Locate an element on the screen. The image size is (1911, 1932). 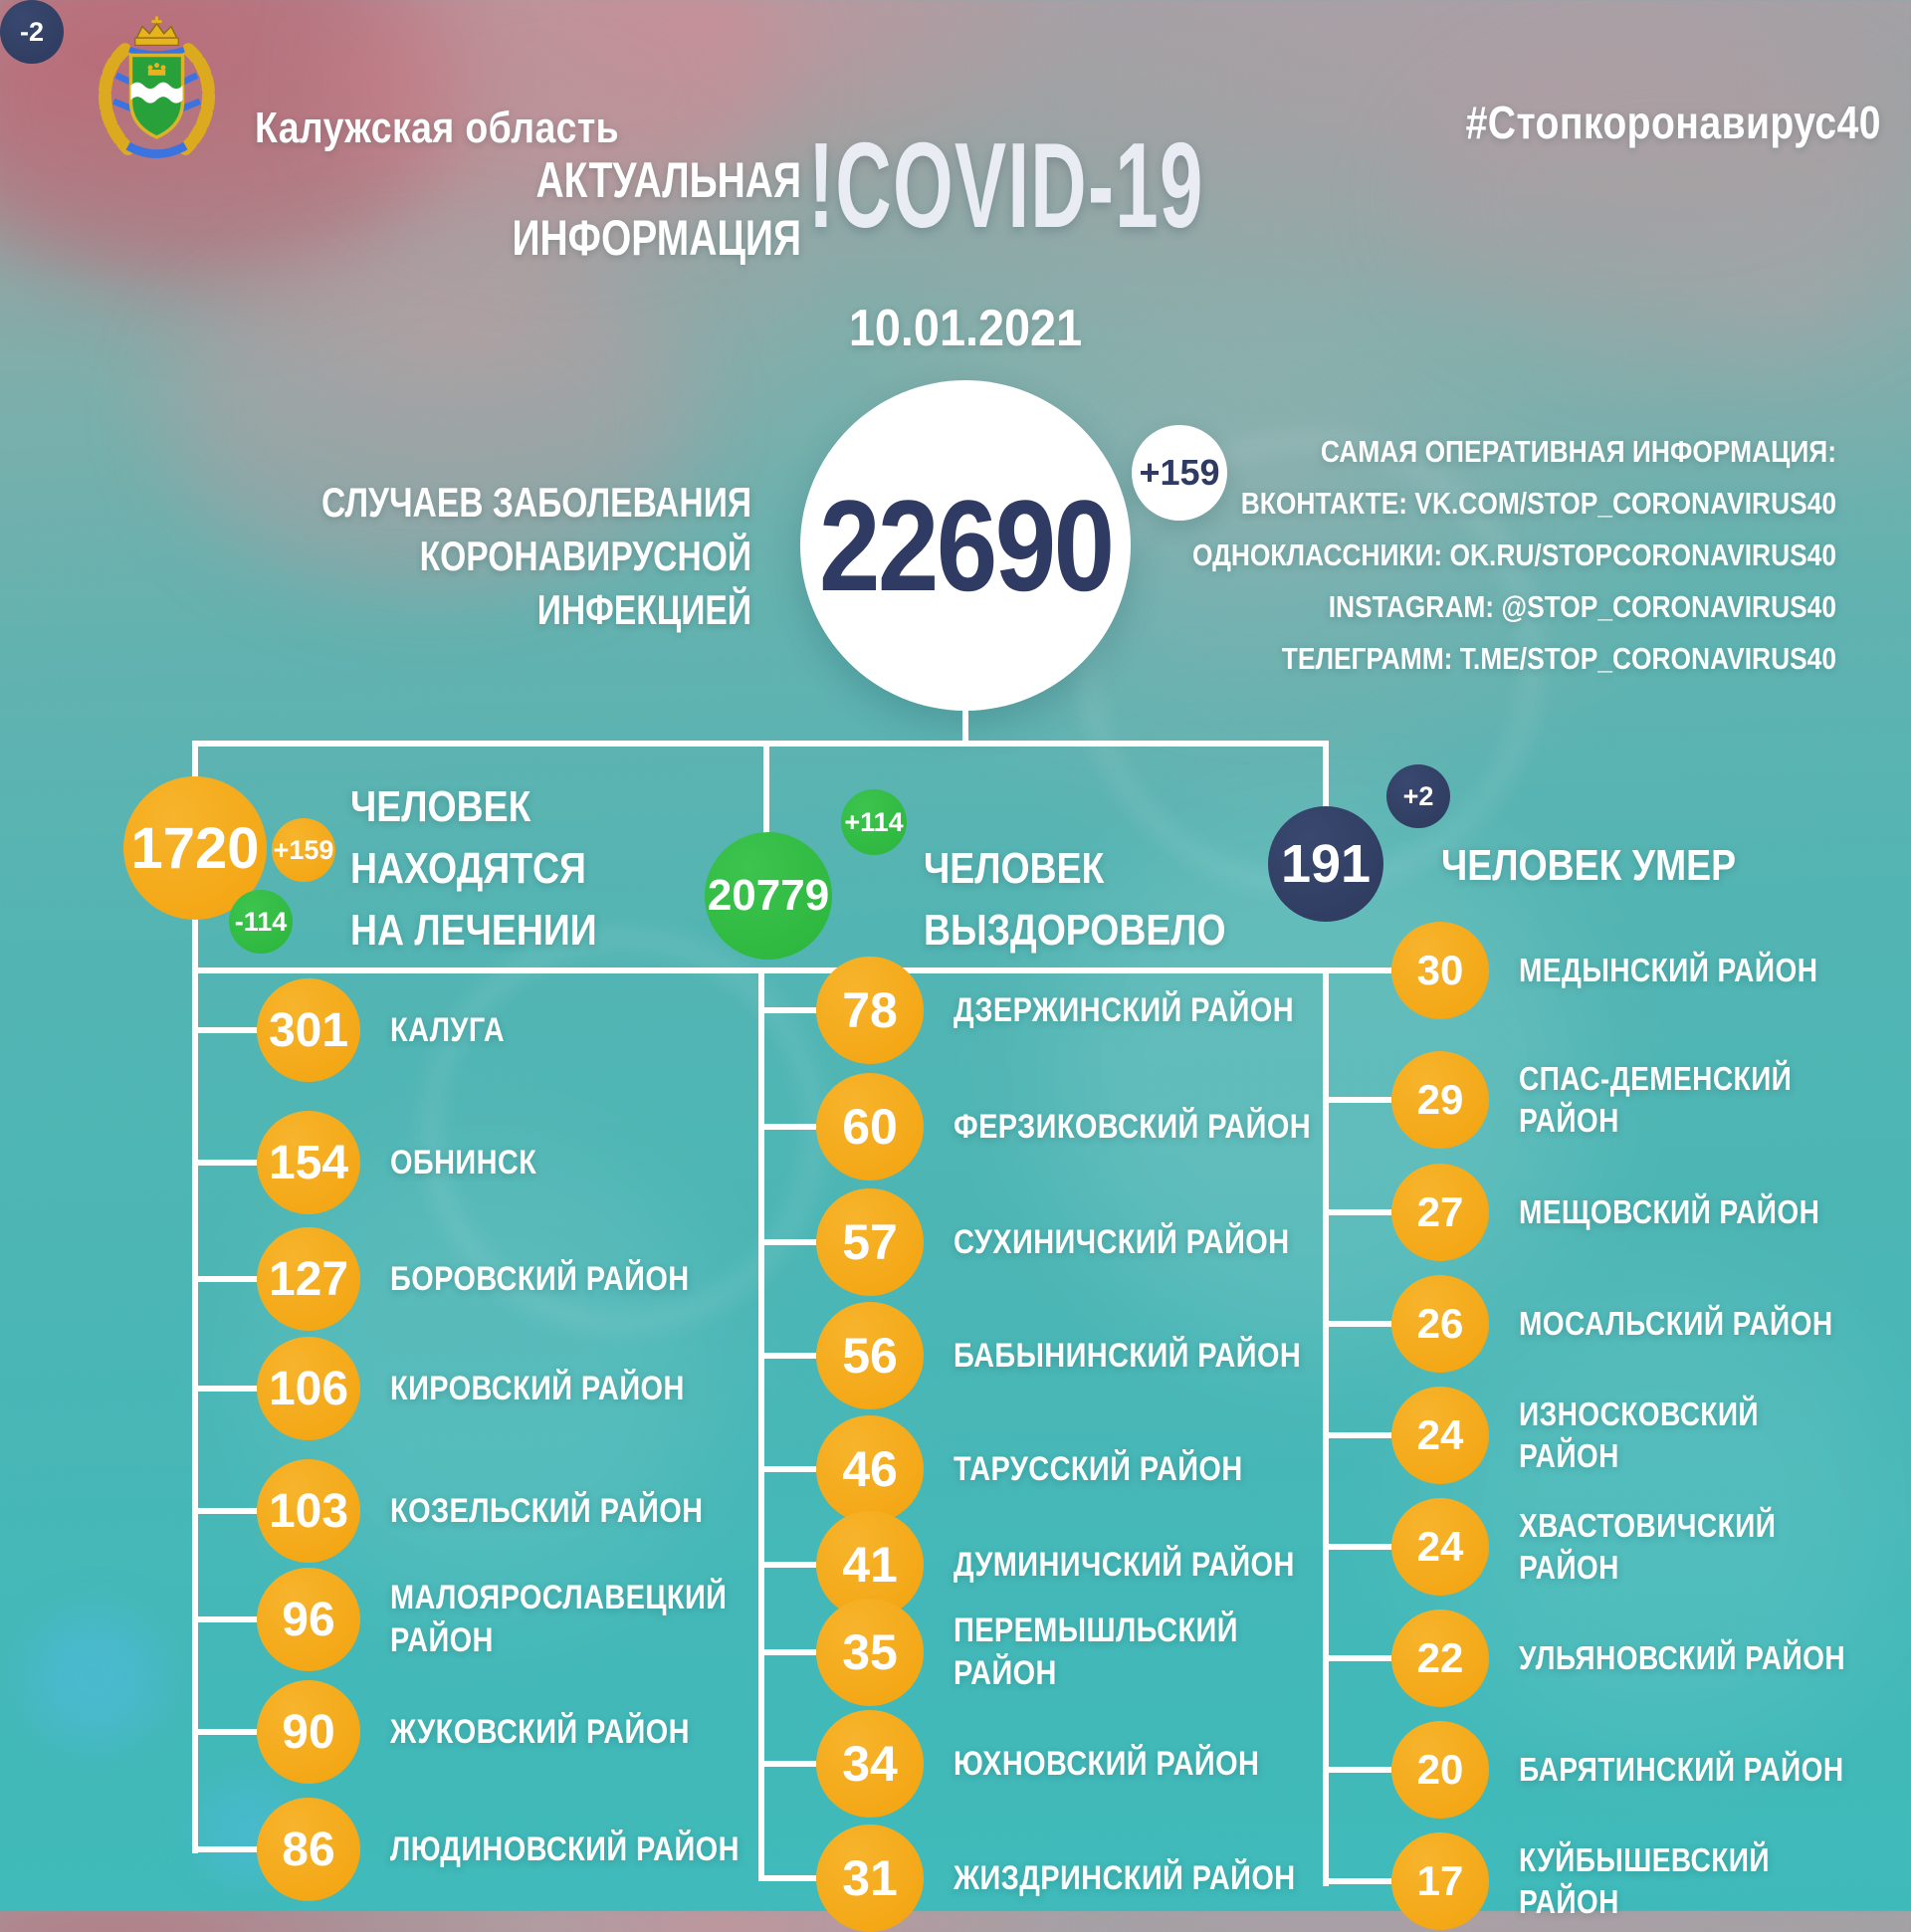
district-row: 17 КУЙБЫШЕВСКИЙ РАЙОН is located at coordinates (1618, 1881).